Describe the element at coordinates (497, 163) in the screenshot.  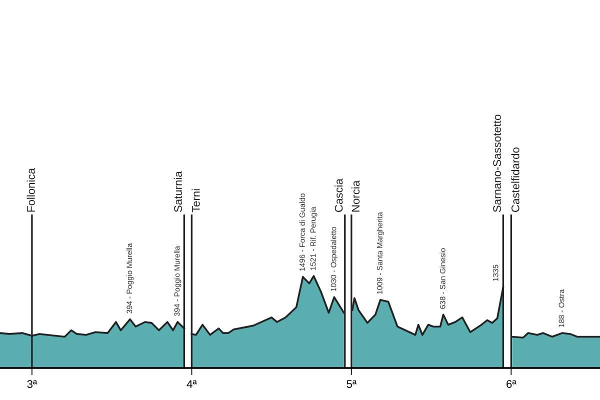
I see `ref-line-label: Sarnano-Sassotetto` at that location.